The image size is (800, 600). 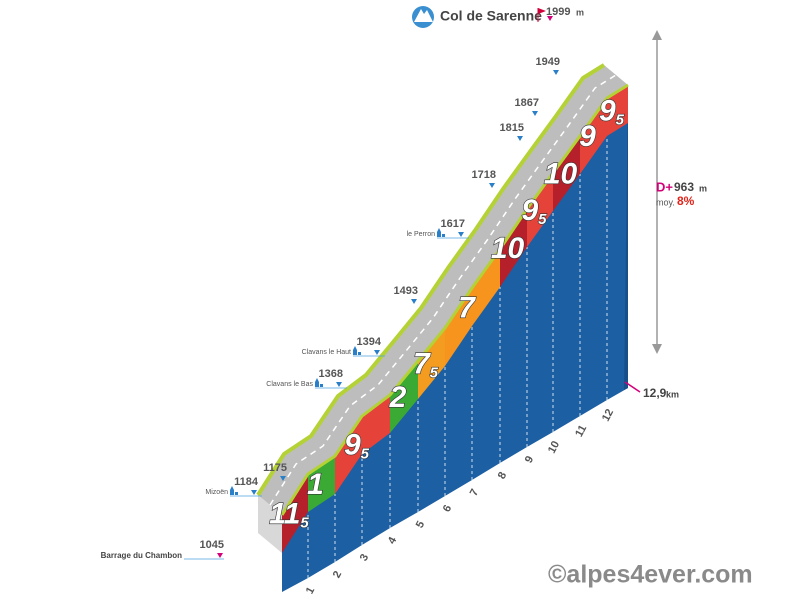 I want to click on place-name: le Perron, so click(x=421, y=234).